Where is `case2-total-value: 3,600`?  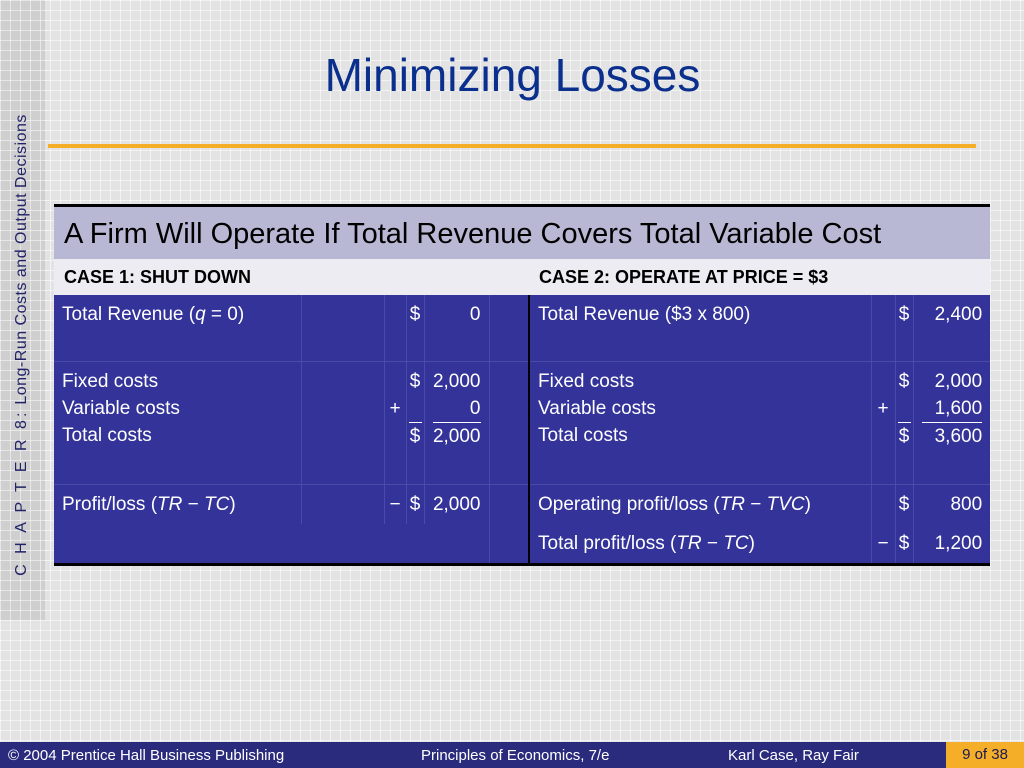 case2-total-value: 3,600 is located at coordinates (958, 436).